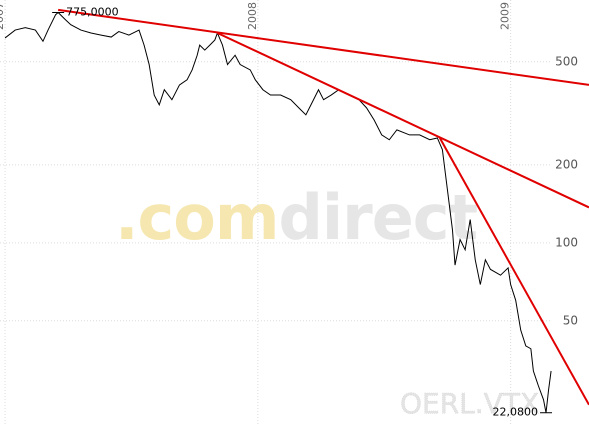  I want to click on annotation-label: 22,0800, so click(516, 412).